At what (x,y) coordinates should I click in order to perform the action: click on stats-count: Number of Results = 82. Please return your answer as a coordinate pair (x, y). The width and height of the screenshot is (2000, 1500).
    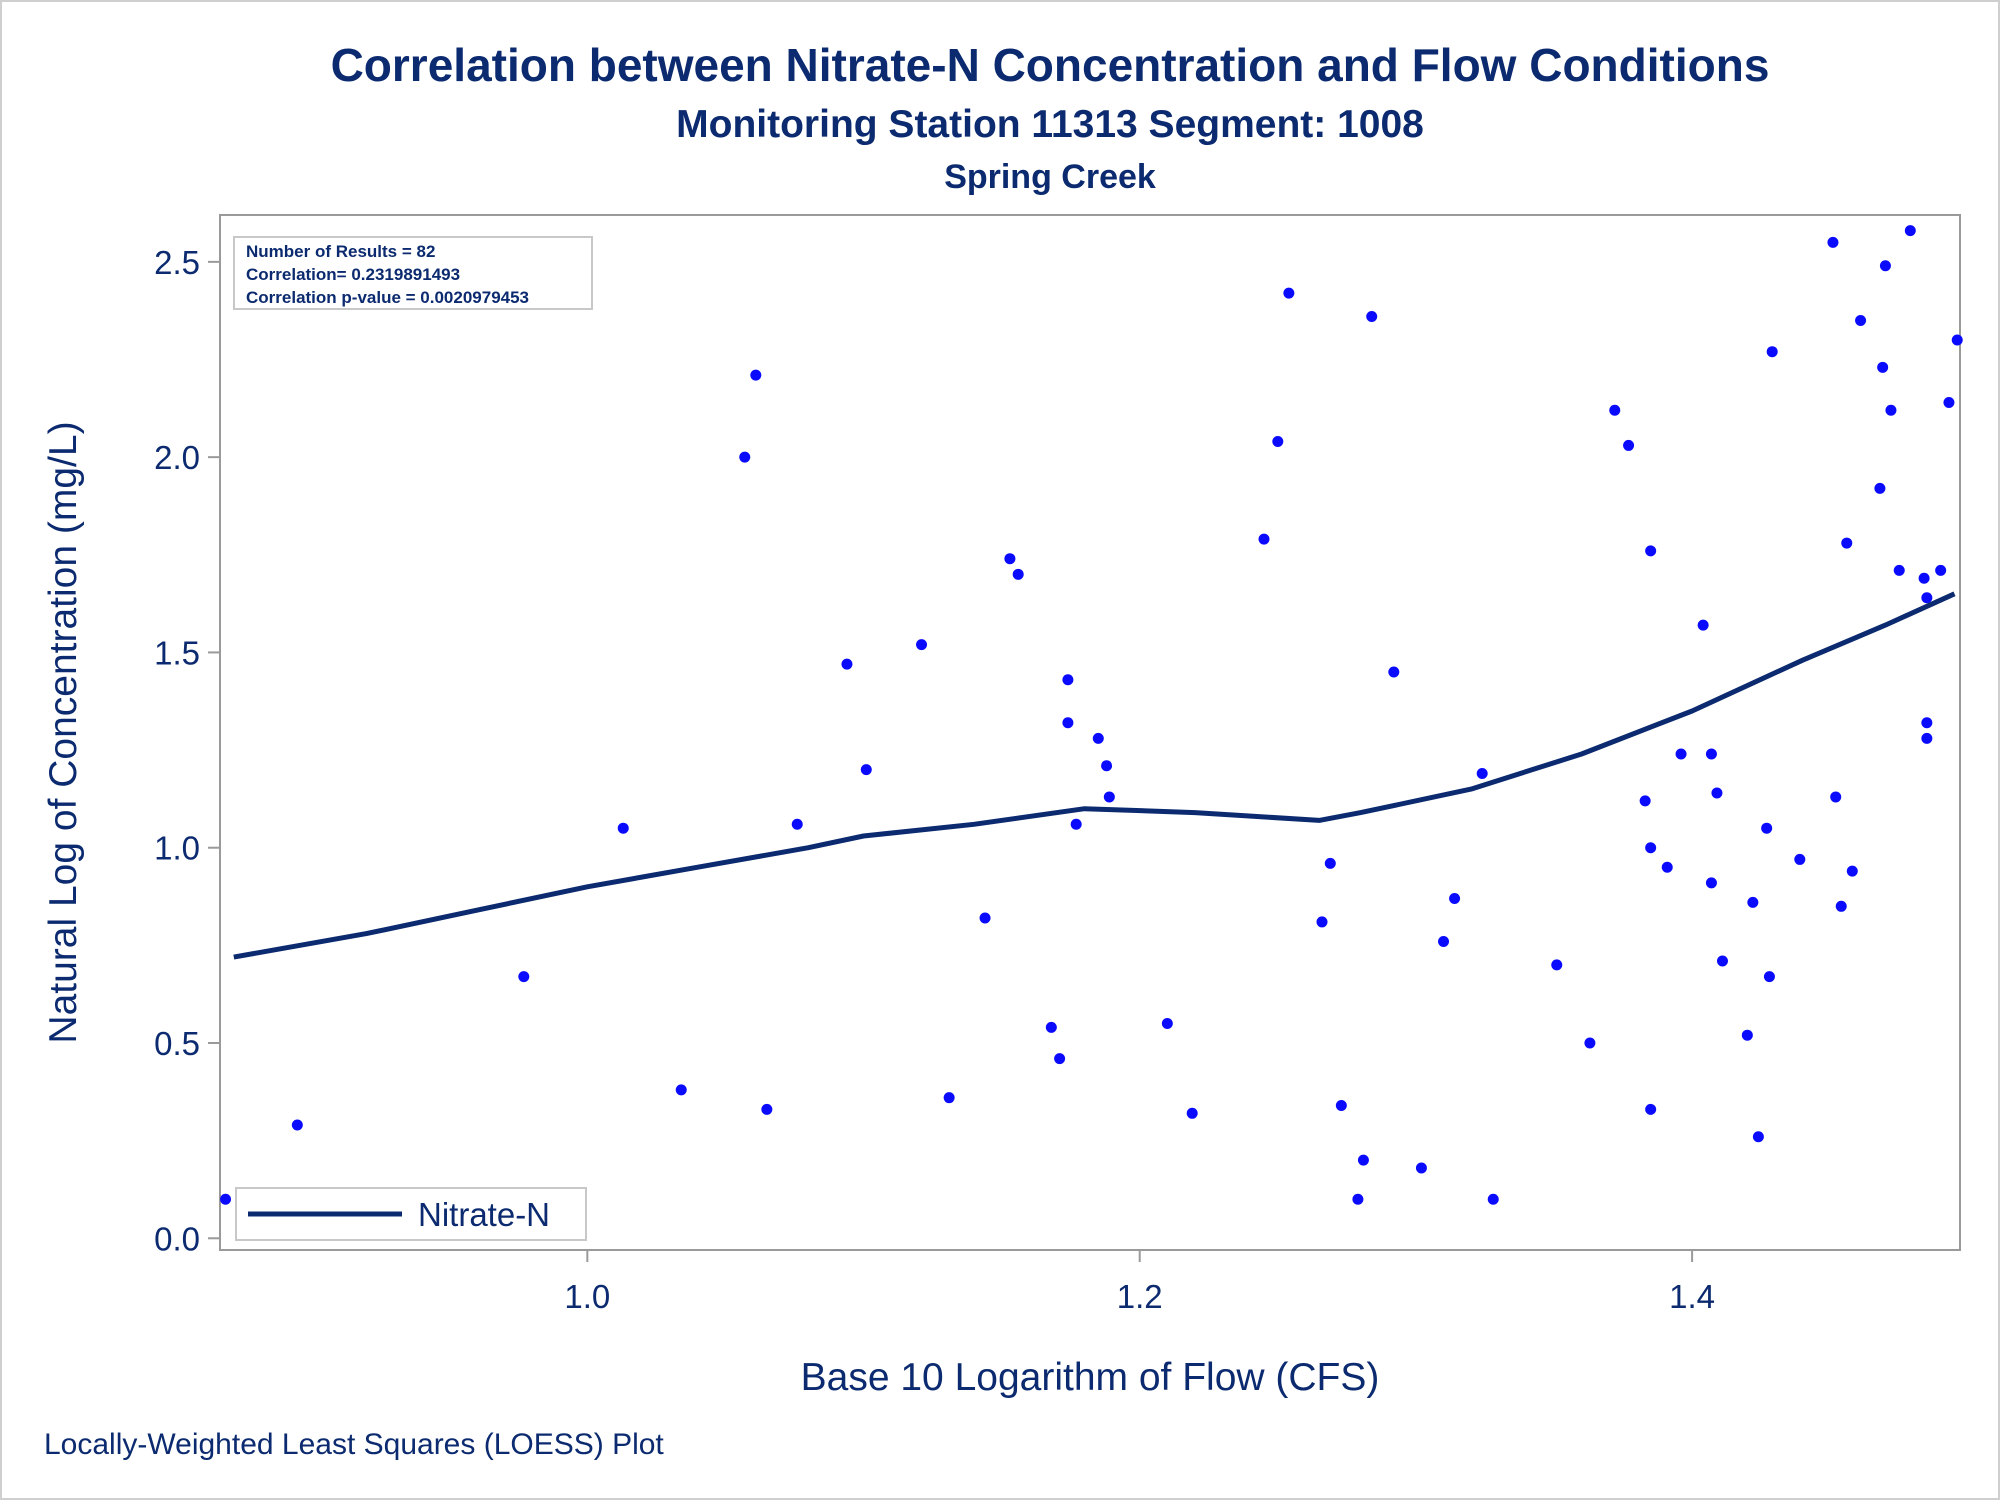
    Looking at the image, I should click on (340, 251).